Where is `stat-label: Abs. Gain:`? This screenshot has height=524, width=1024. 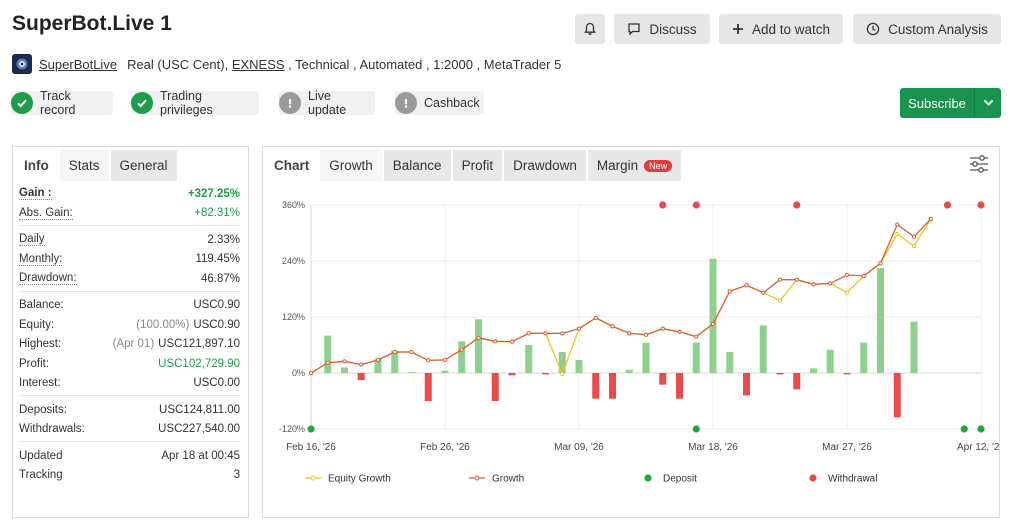
stat-label: Abs. Gain: is located at coordinates (46, 213).